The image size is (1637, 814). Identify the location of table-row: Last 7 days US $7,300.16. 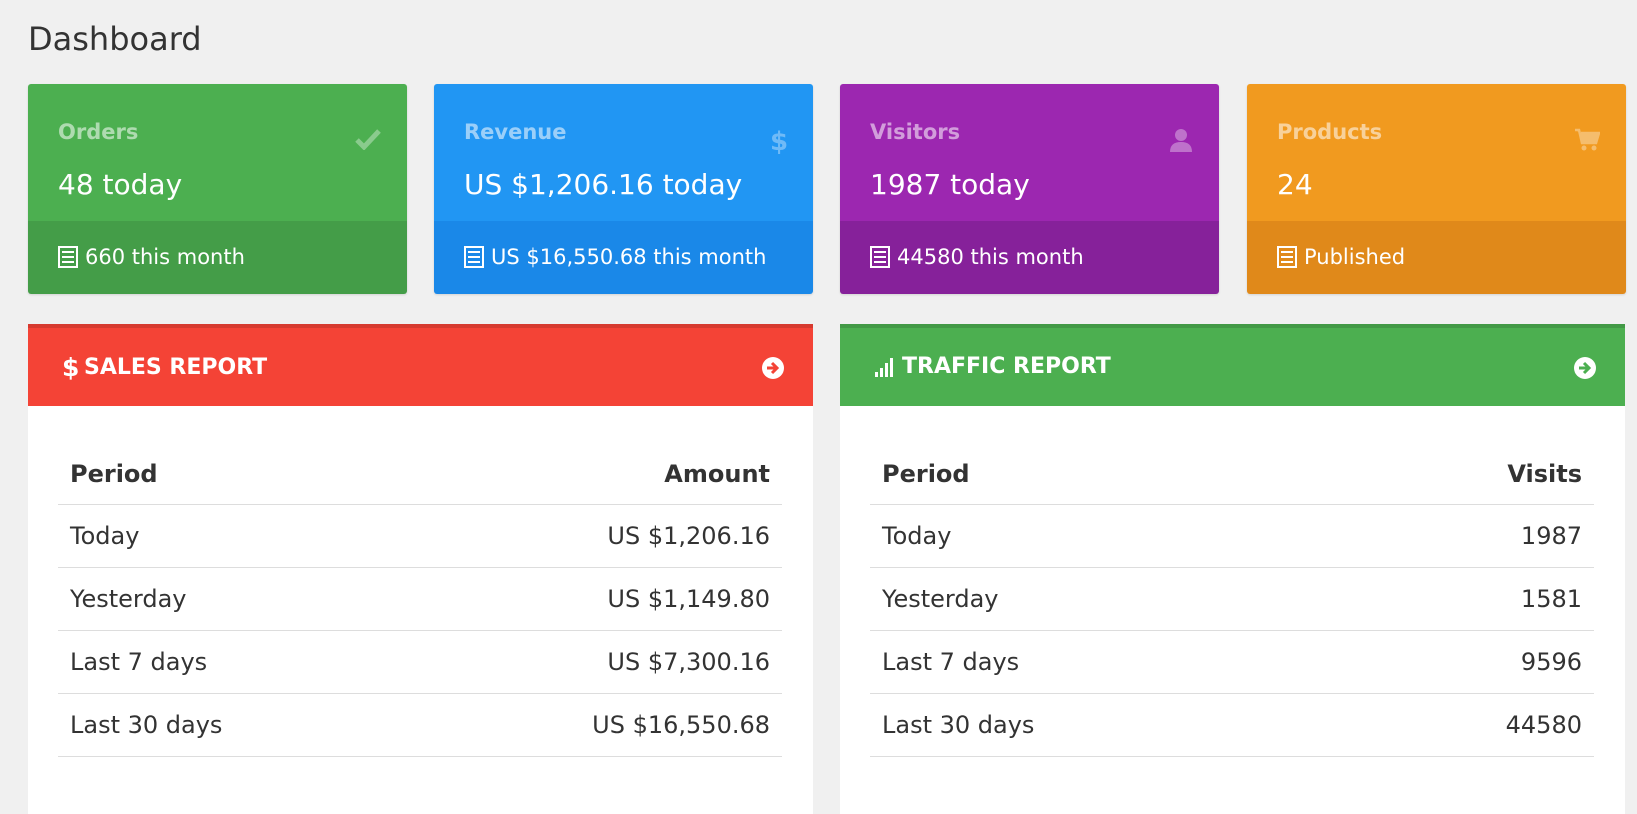
(420, 662).